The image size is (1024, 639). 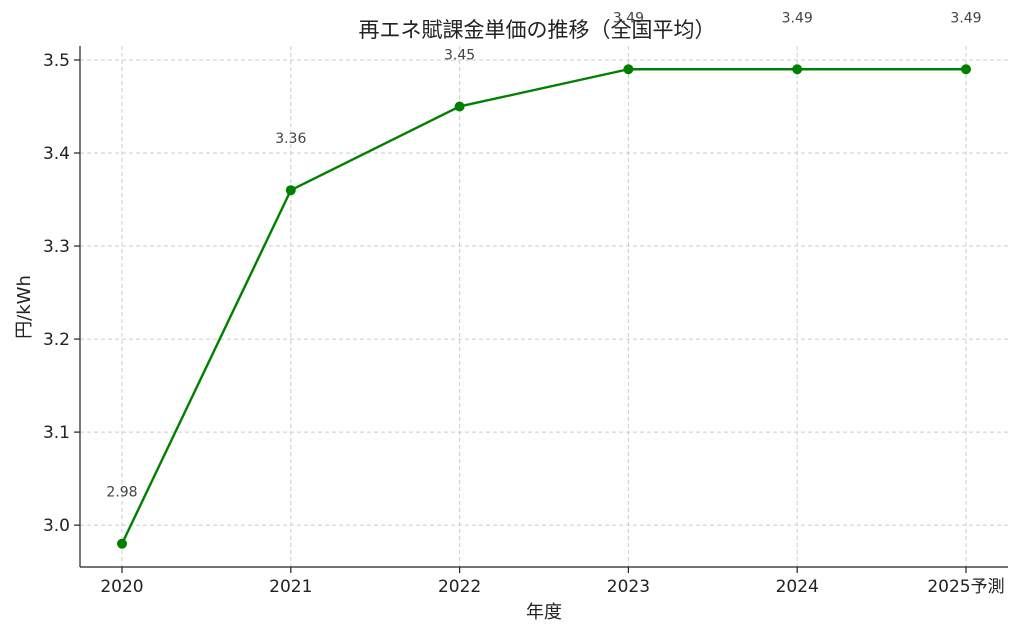 What do you see at coordinates (56, 61) in the screenshot?
I see `y-tick-label: 3.5` at bounding box center [56, 61].